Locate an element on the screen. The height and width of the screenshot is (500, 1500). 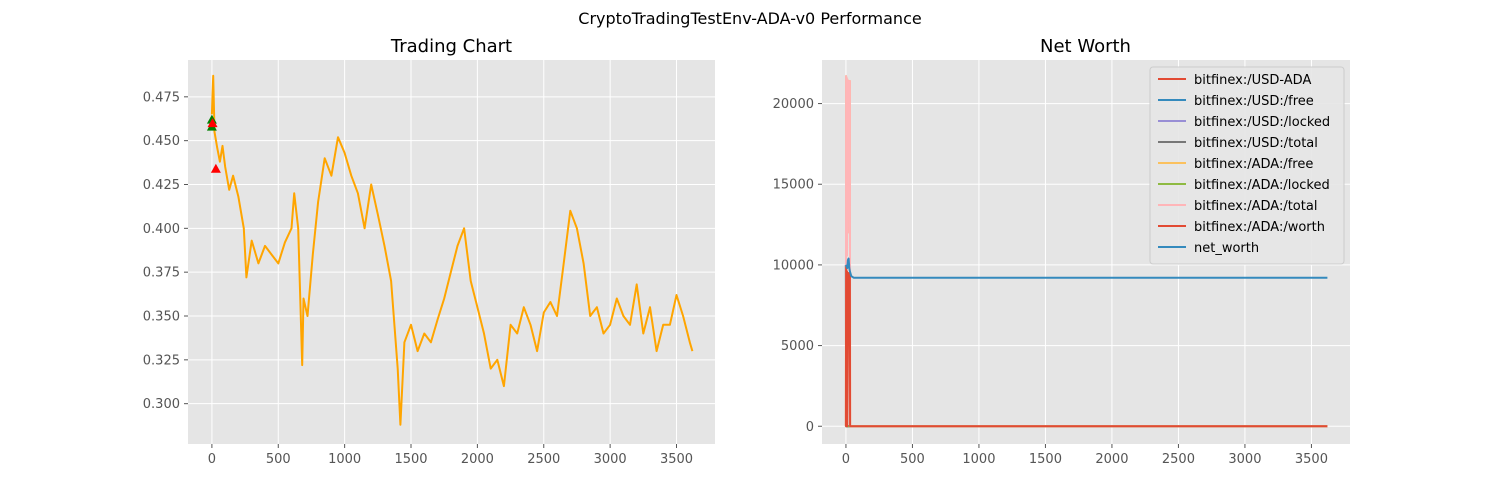
trading-chart-y-tick-label: 0.350 is located at coordinates (161, 317).